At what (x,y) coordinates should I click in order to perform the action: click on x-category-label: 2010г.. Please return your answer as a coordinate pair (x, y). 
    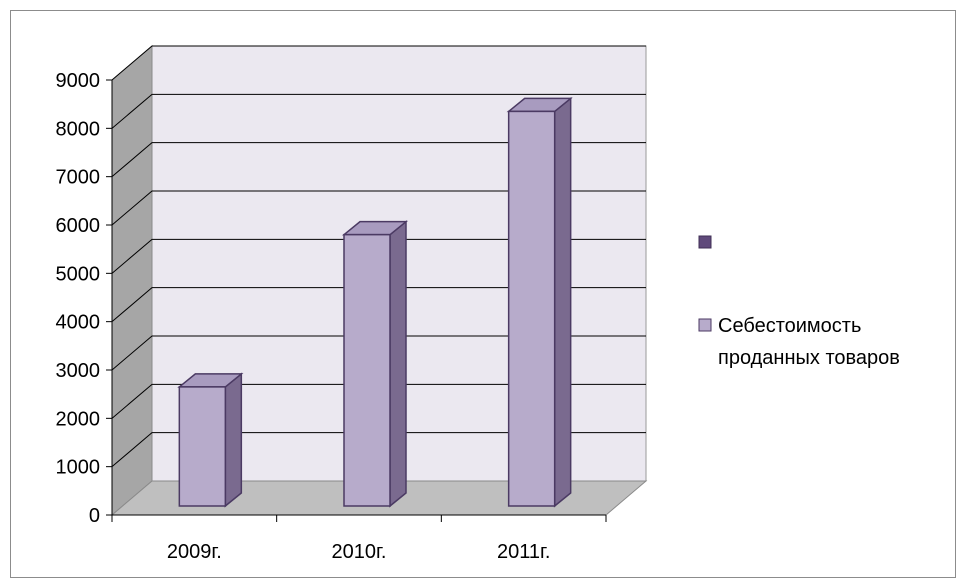
    Looking at the image, I should click on (359, 552).